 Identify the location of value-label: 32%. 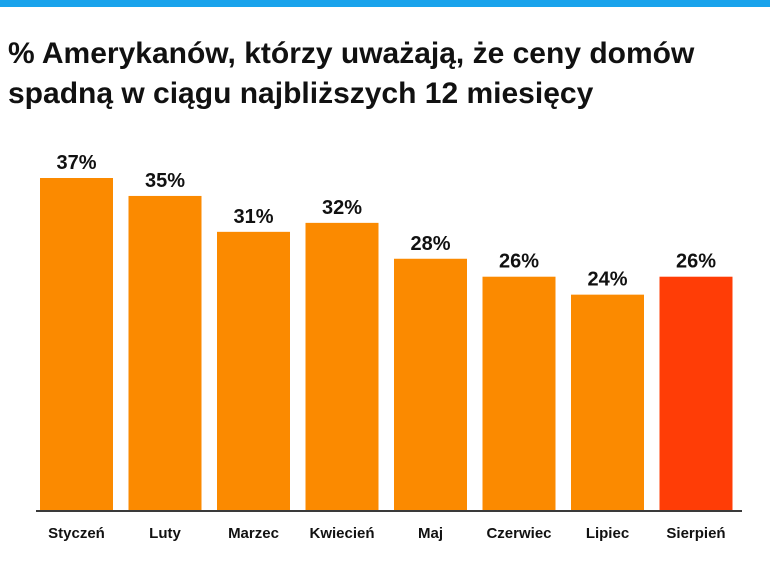
(342, 208).